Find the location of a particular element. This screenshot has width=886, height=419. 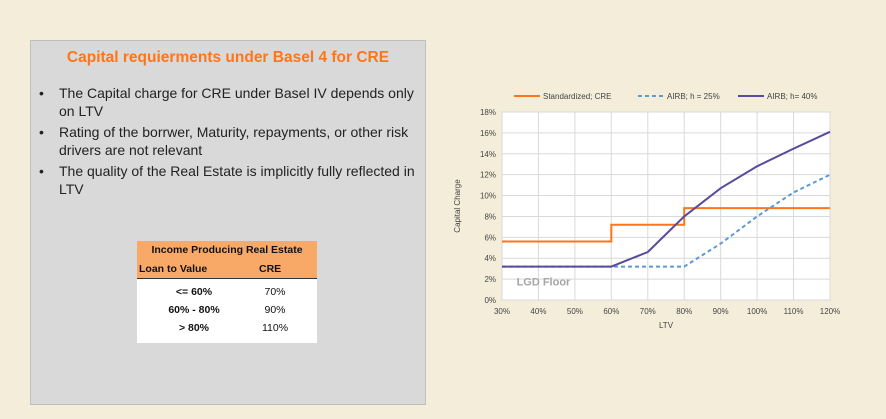

y-tick-label: 6% is located at coordinates (490, 237).